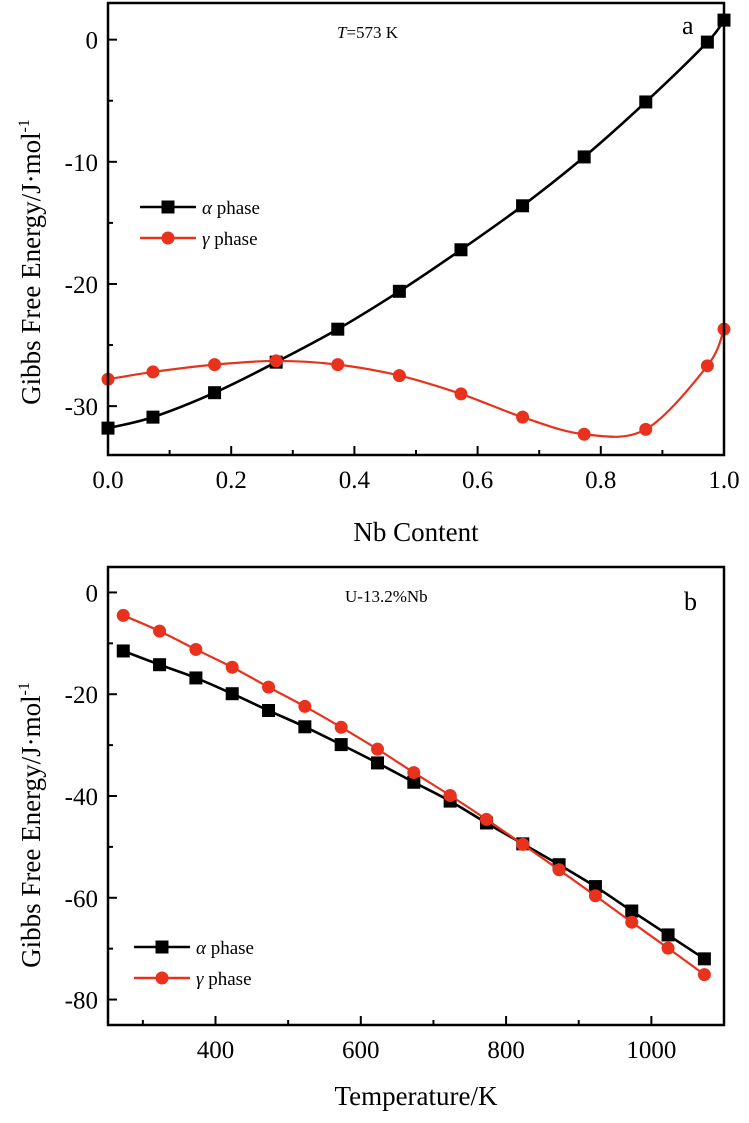 This screenshot has height=1123, width=749. What do you see at coordinates (416, 1096) in the screenshot?
I see `x-axis-title-b: Temperature/K` at bounding box center [416, 1096].